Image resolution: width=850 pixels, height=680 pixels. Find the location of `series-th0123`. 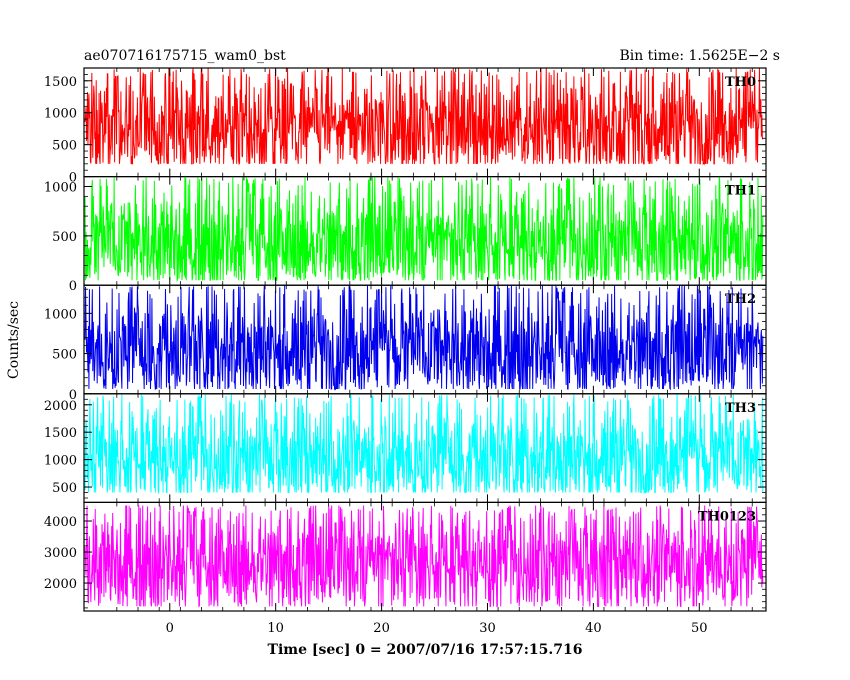

series-th0123 is located at coordinates (424, 556).